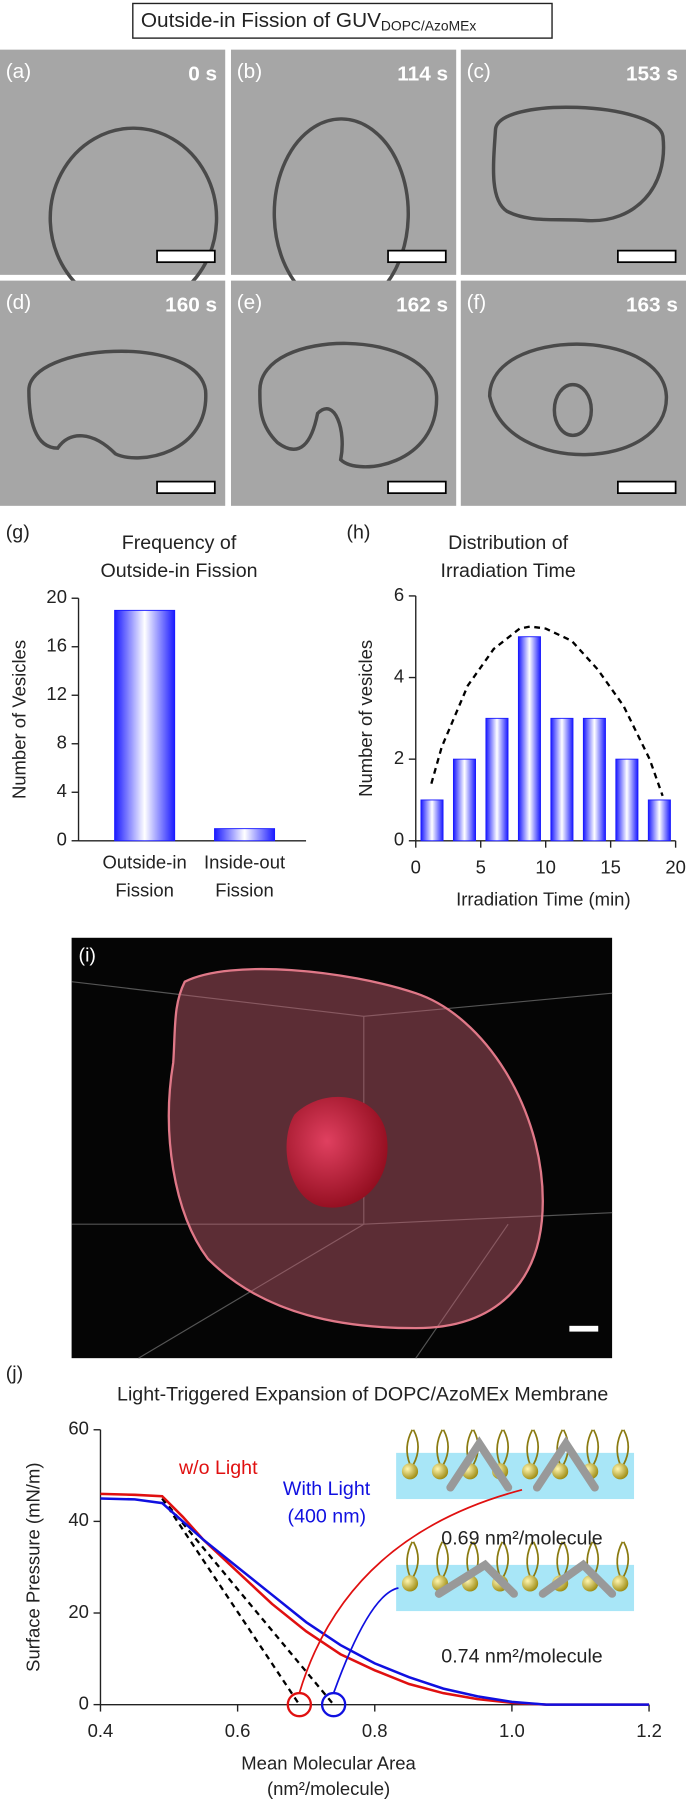 Image resolution: width=686 pixels, height=1807 pixels. What do you see at coordinates (342, 20) in the screenshot?
I see `title-box` at bounding box center [342, 20].